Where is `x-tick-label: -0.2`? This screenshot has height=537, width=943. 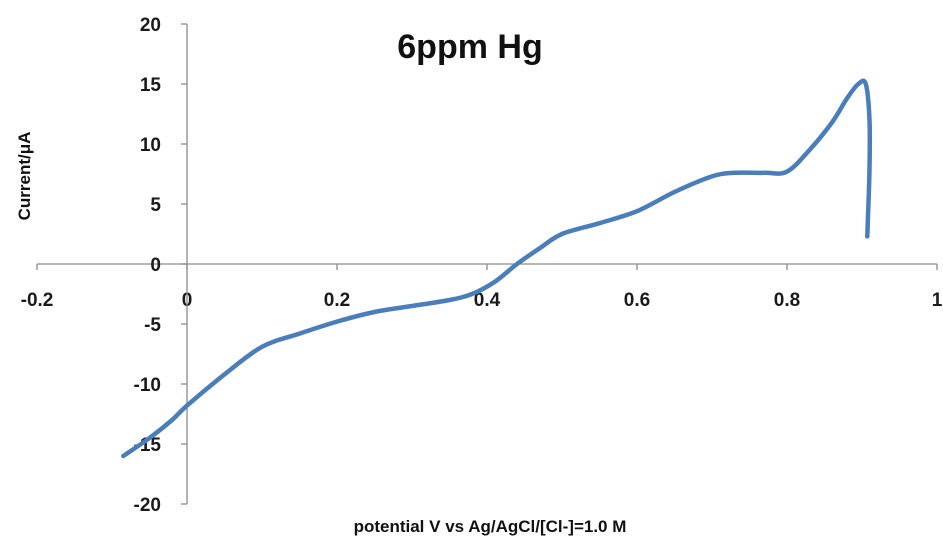
x-tick-label: -0.2 is located at coordinates (37, 300).